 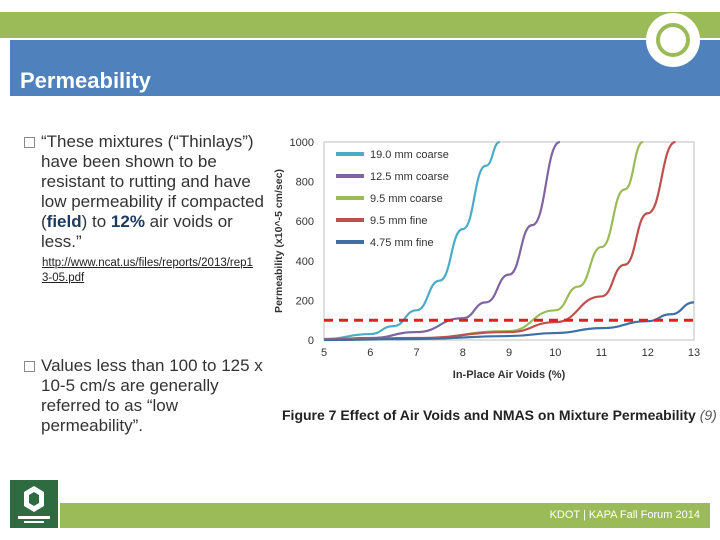 I want to click on y-tick-label: 200, so click(x=305, y=301).